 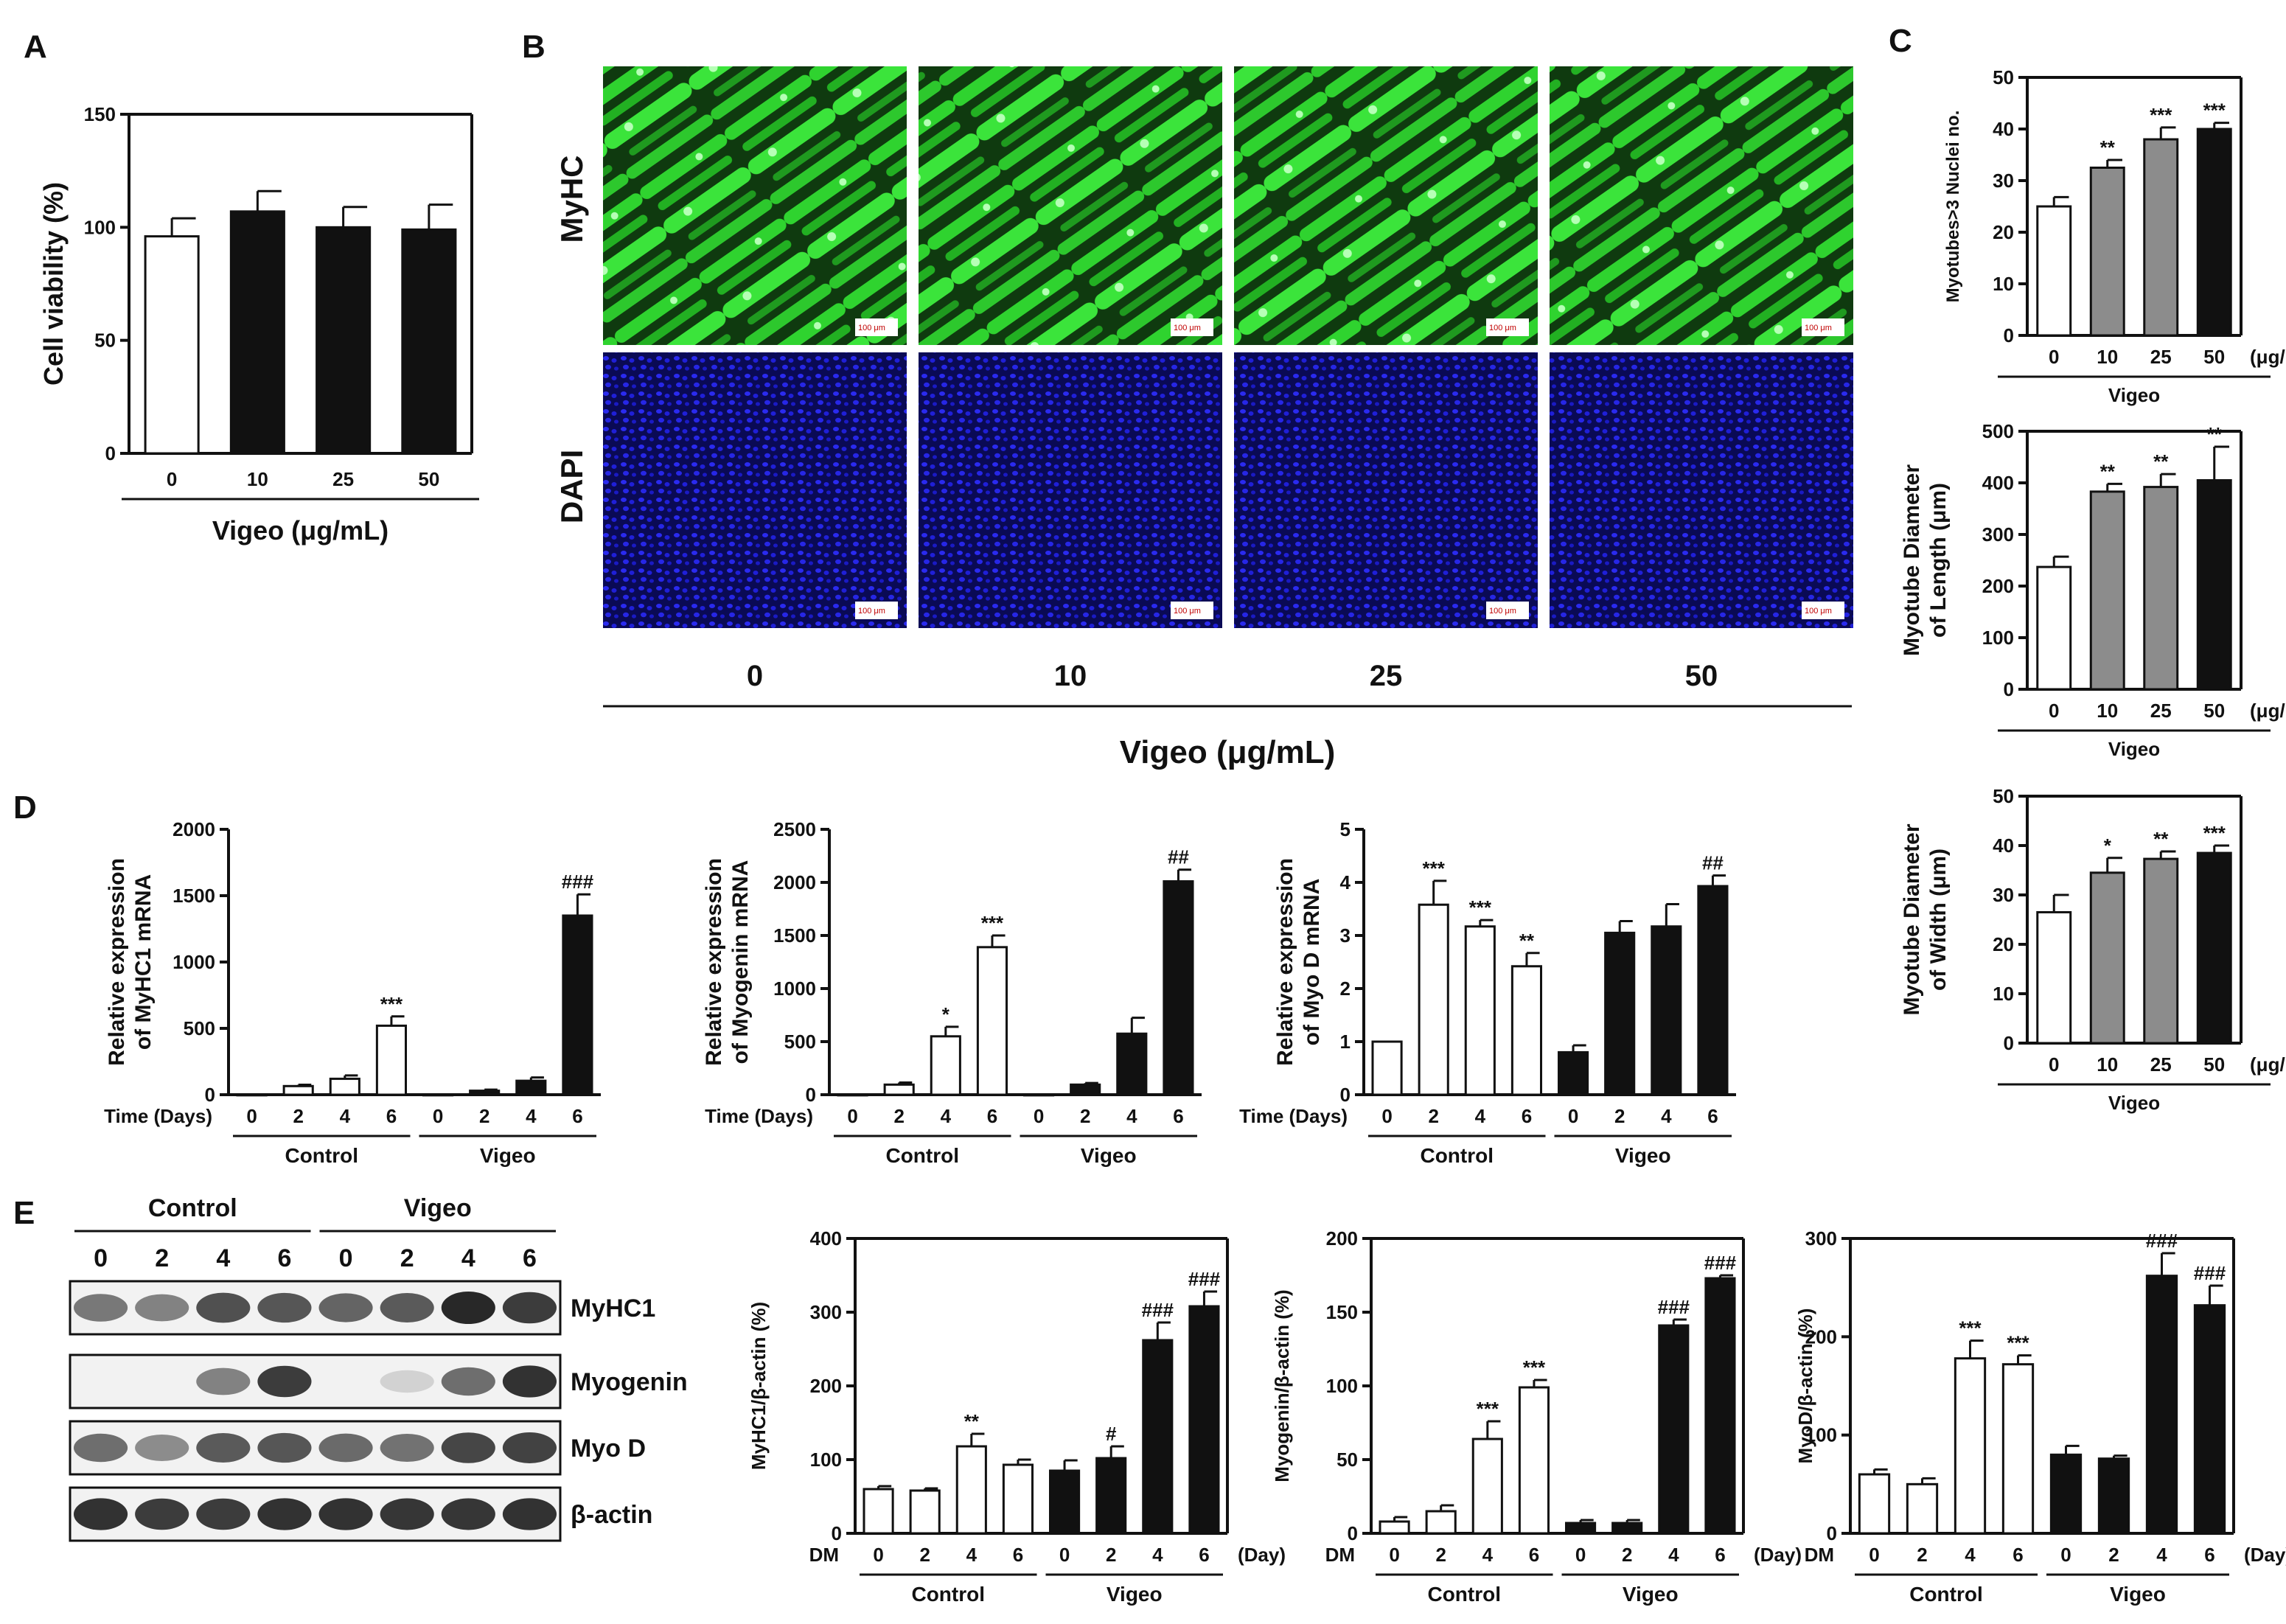 What do you see at coordinates (428, 479) in the screenshot?
I see `x-tick-label: 50` at bounding box center [428, 479].